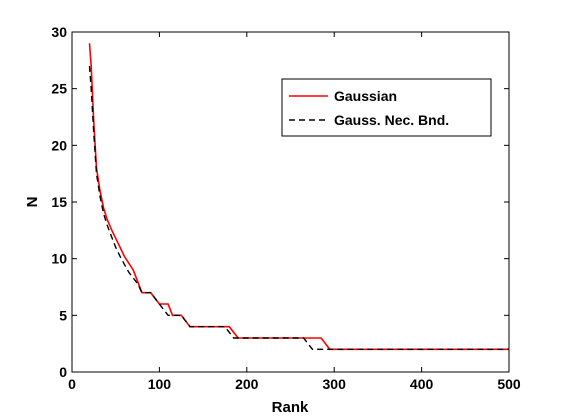 This screenshot has height=420, width=561. Describe the element at coordinates (335, 384) in the screenshot. I see `x-tick-label: 300` at that location.